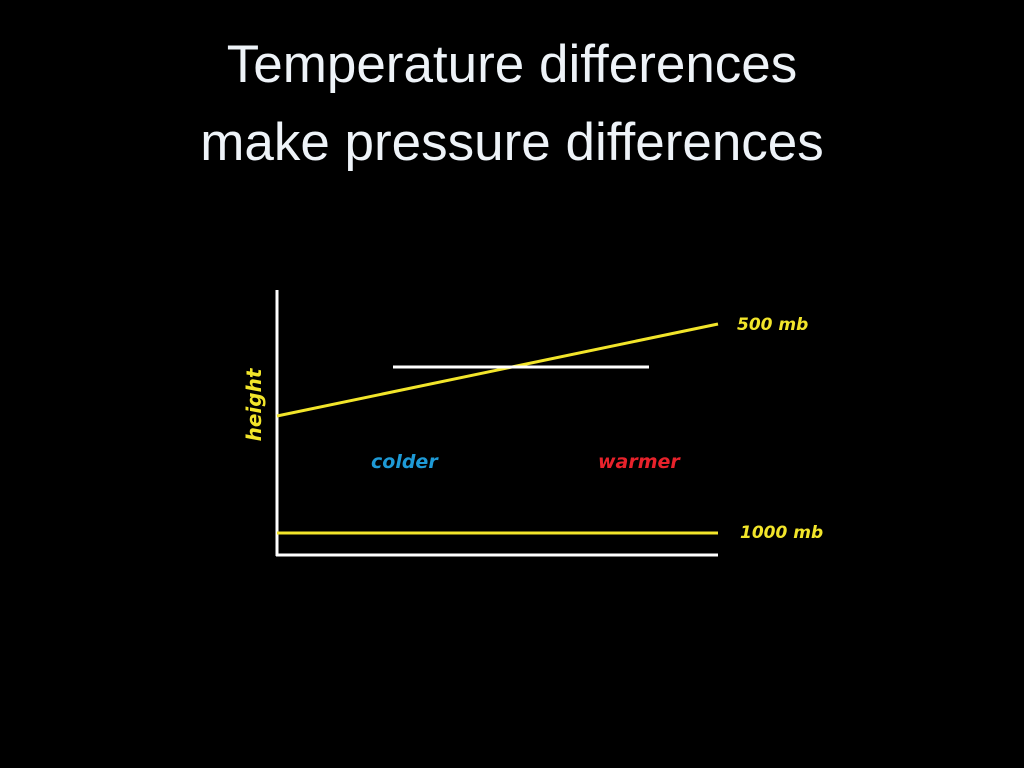 This screenshot has width=1024, height=768. I want to click on title-line: make pressure differences, so click(512, 142).